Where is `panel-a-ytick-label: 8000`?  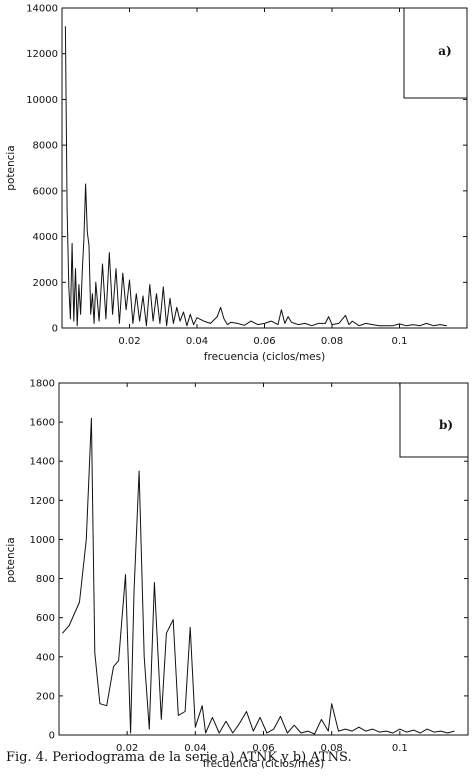
panel-a-ytick-label: 8000 is located at coordinates (45, 146).